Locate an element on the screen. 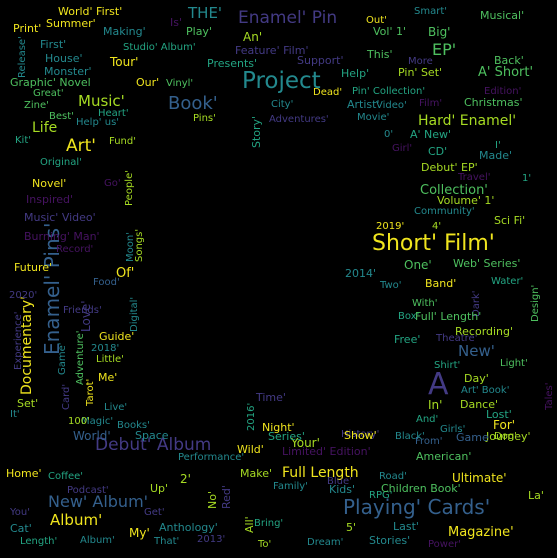 This screenshot has height=558, width=557. word: Your' is located at coordinates (305, 443).